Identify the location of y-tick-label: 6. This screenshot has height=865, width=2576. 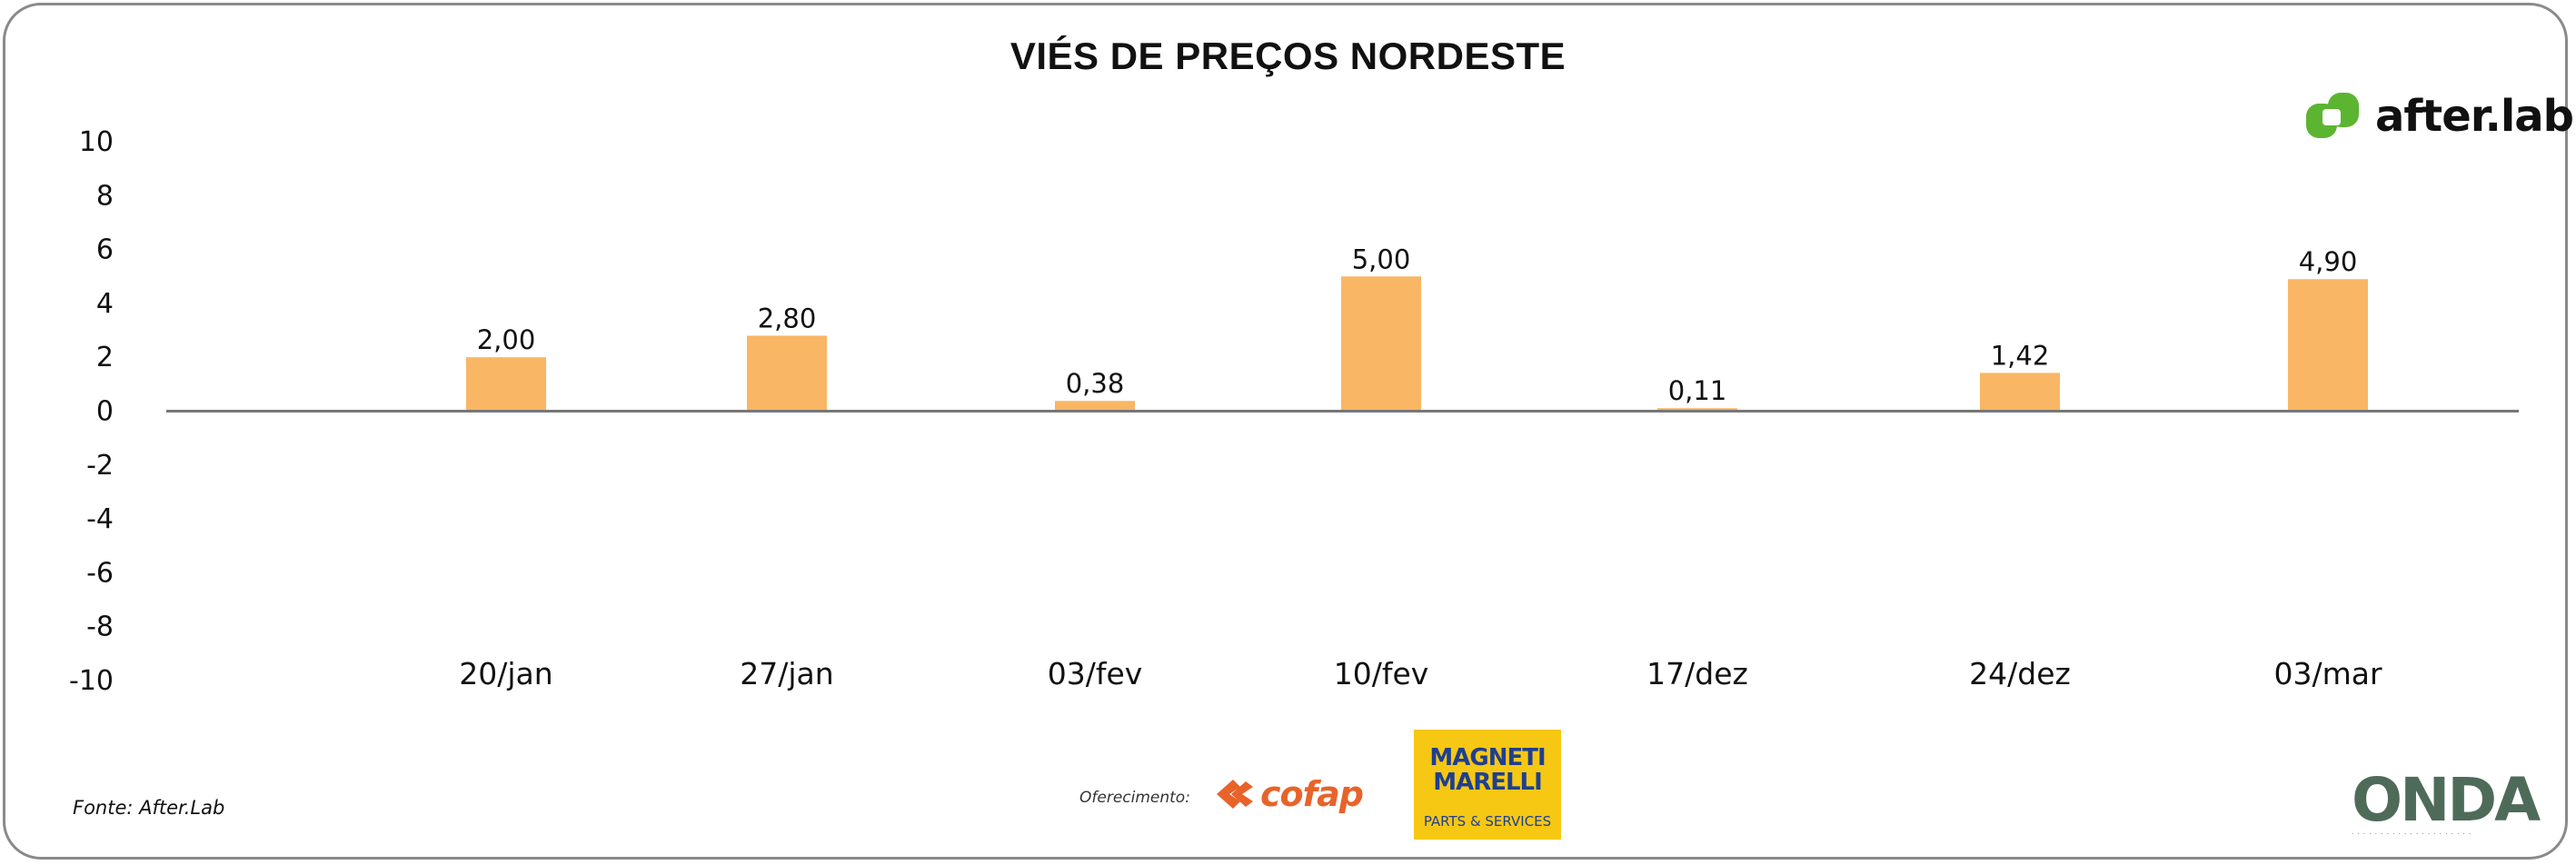
(105, 250).